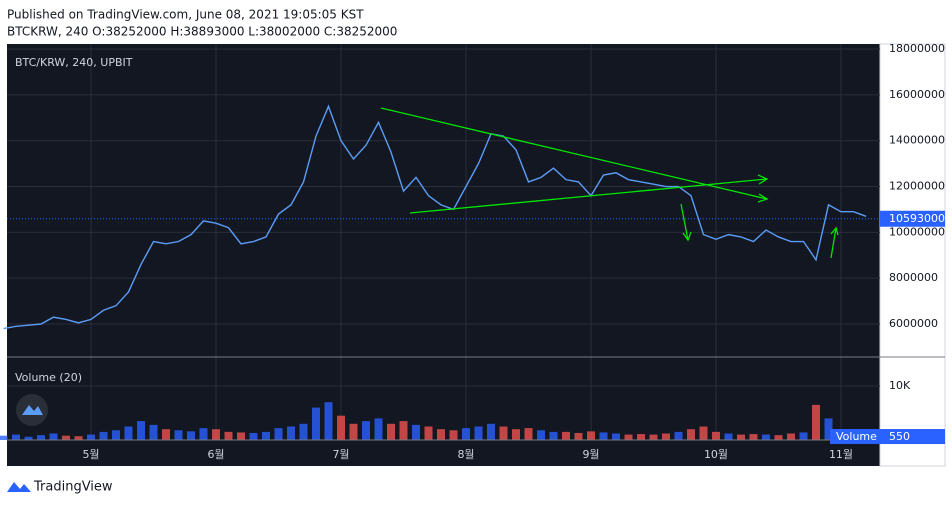  I want to click on last-price-tag, so click(912, 218).